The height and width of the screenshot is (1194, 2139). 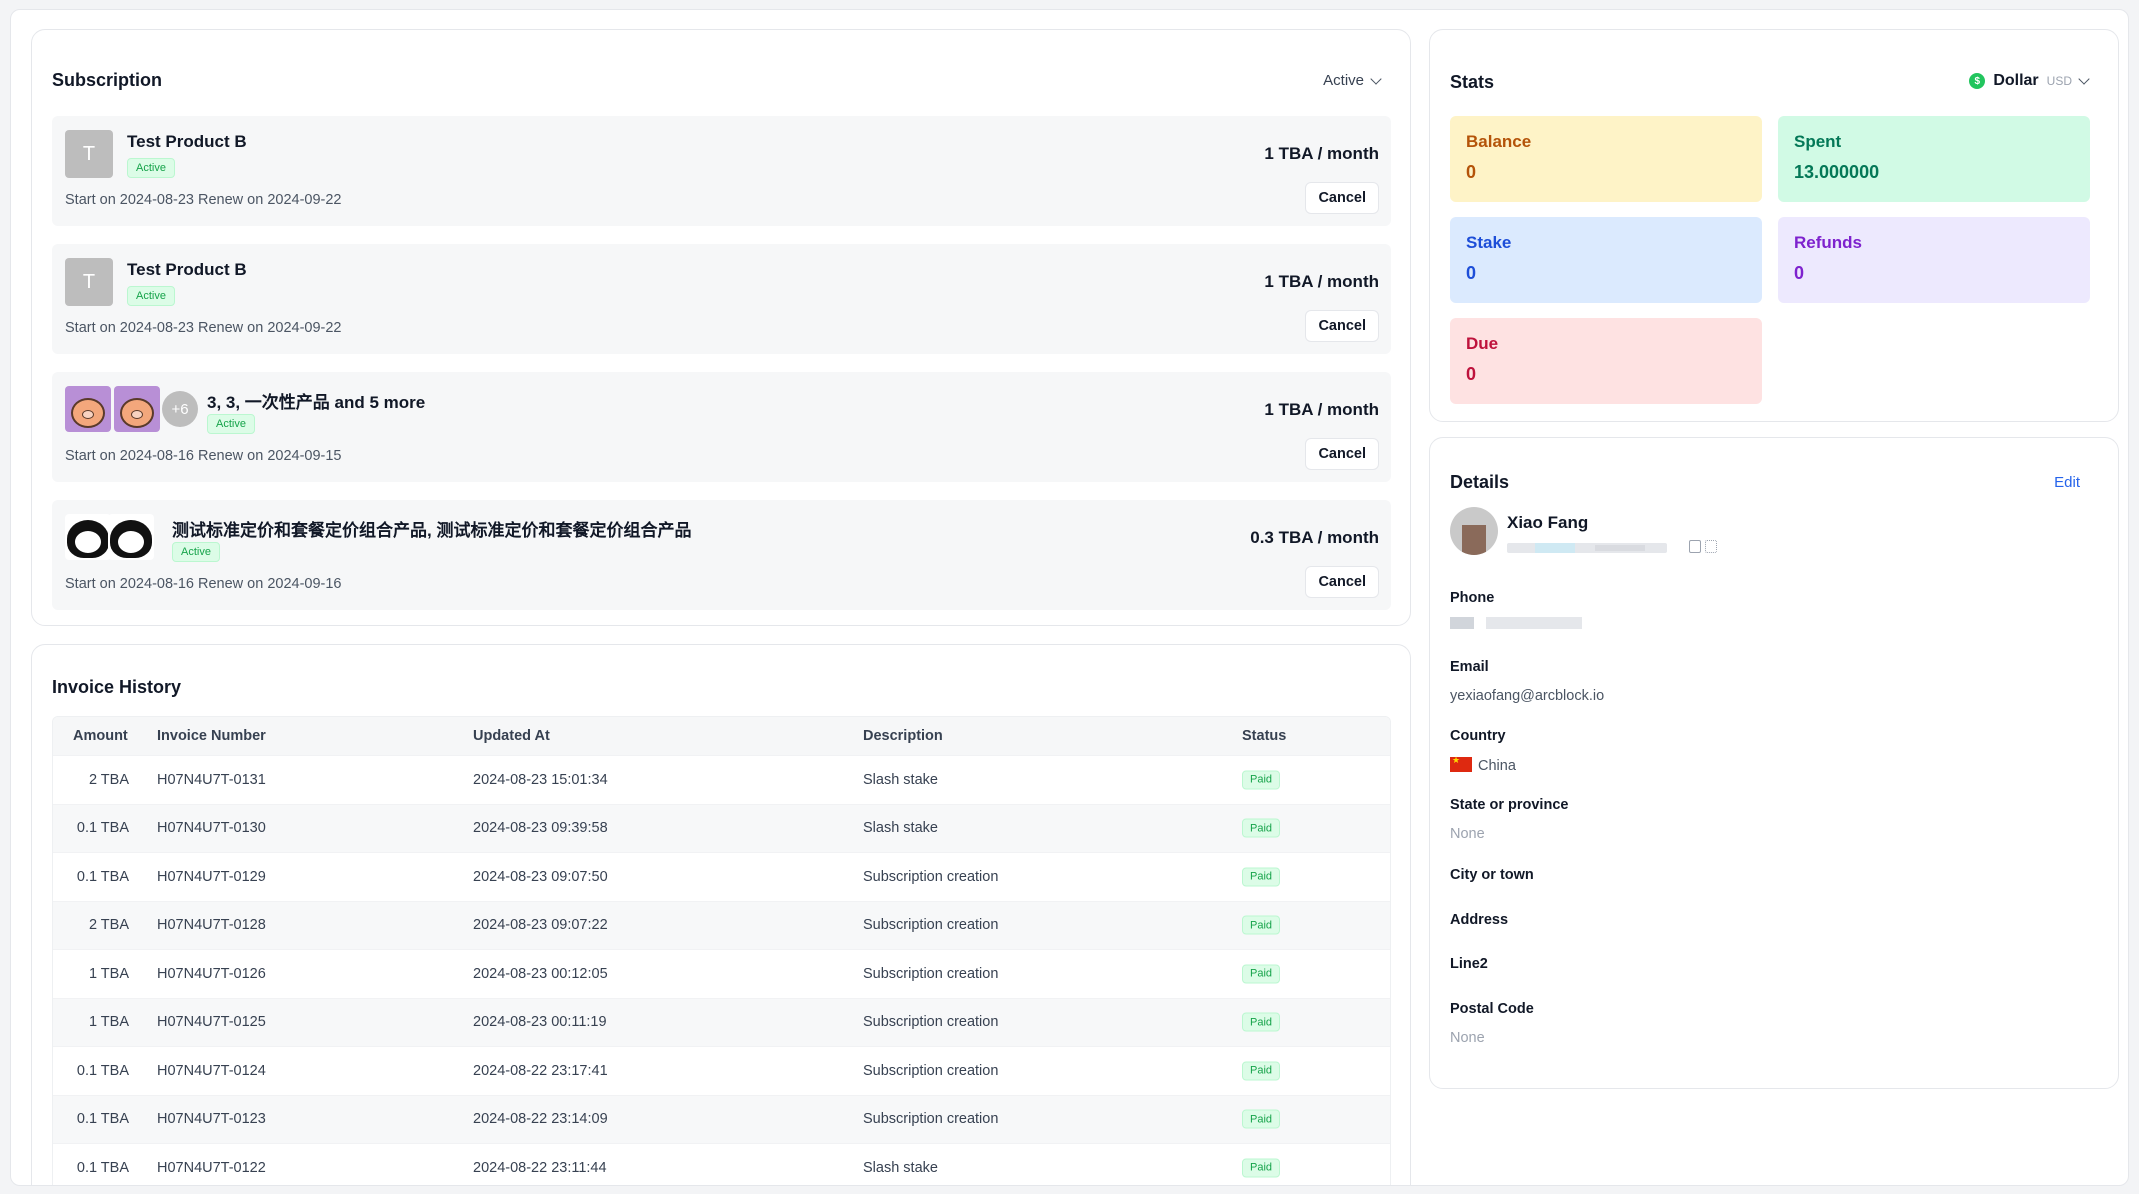 What do you see at coordinates (1461, 763) in the screenshot?
I see `china-flag-icon` at bounding box center [1461, 763].